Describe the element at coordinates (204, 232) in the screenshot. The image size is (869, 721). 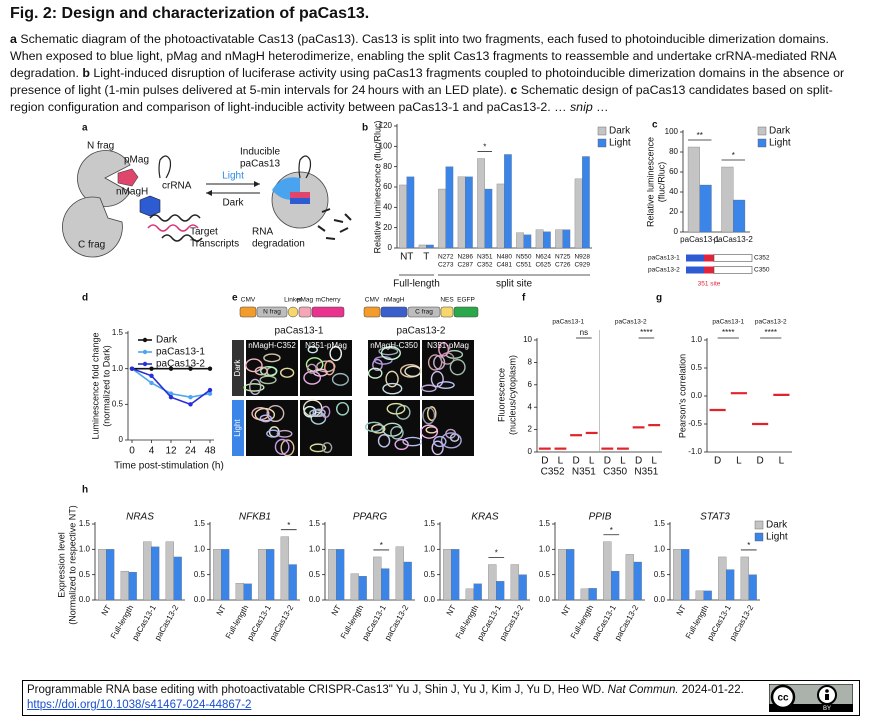
I see `label: Target` at that location.